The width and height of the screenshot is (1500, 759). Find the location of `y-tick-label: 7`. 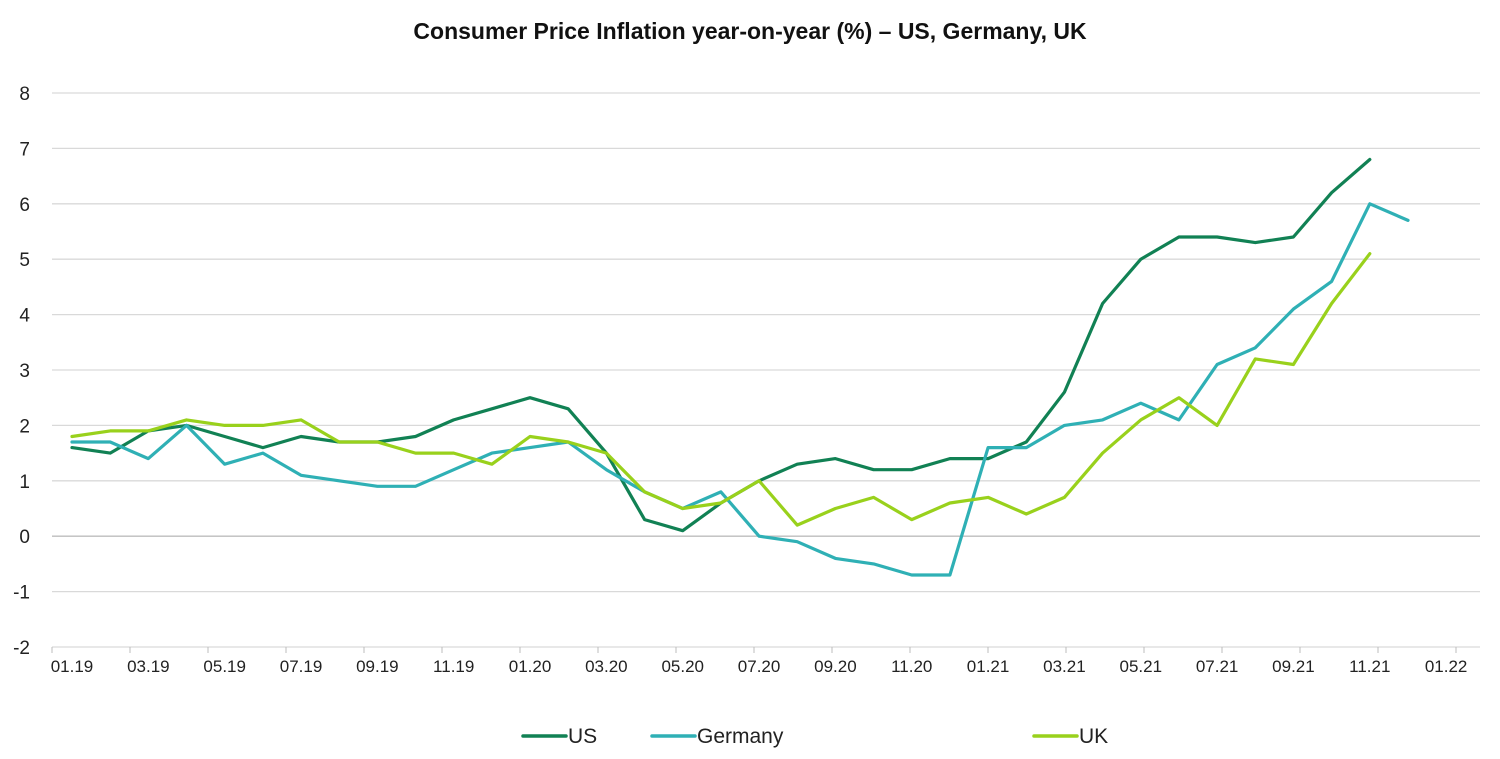

y-tick-label: 7 is located at coordinates (24, 149).